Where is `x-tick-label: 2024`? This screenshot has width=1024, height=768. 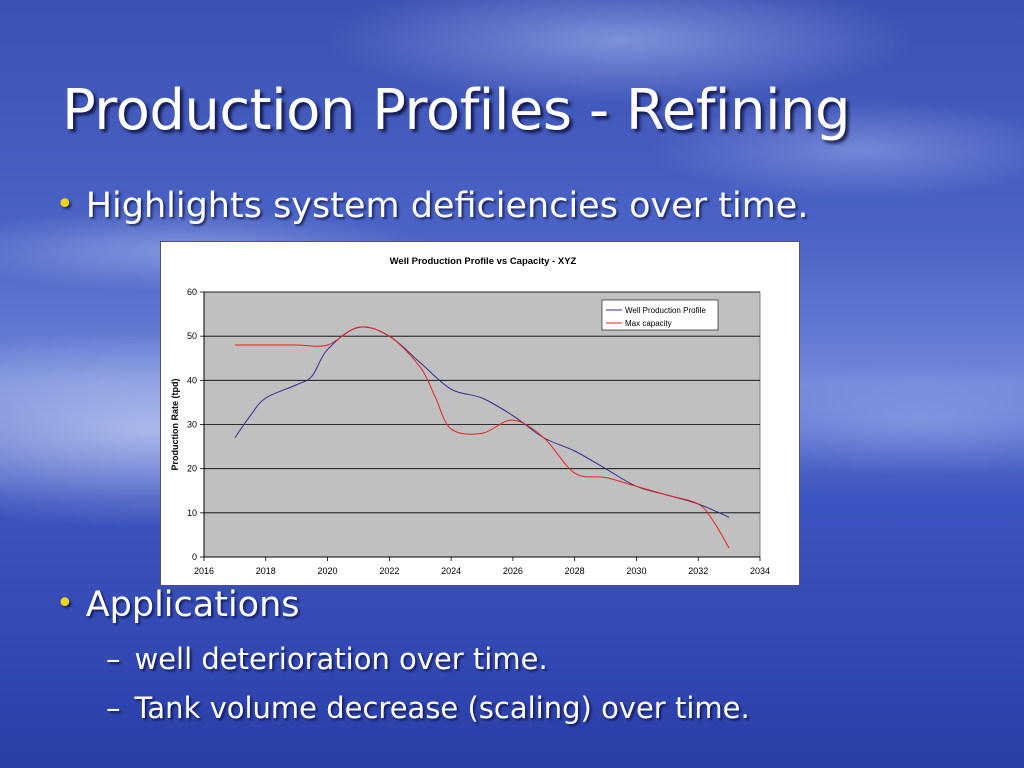 x-tick-label: 2024 is located at coordinates (451, 571).